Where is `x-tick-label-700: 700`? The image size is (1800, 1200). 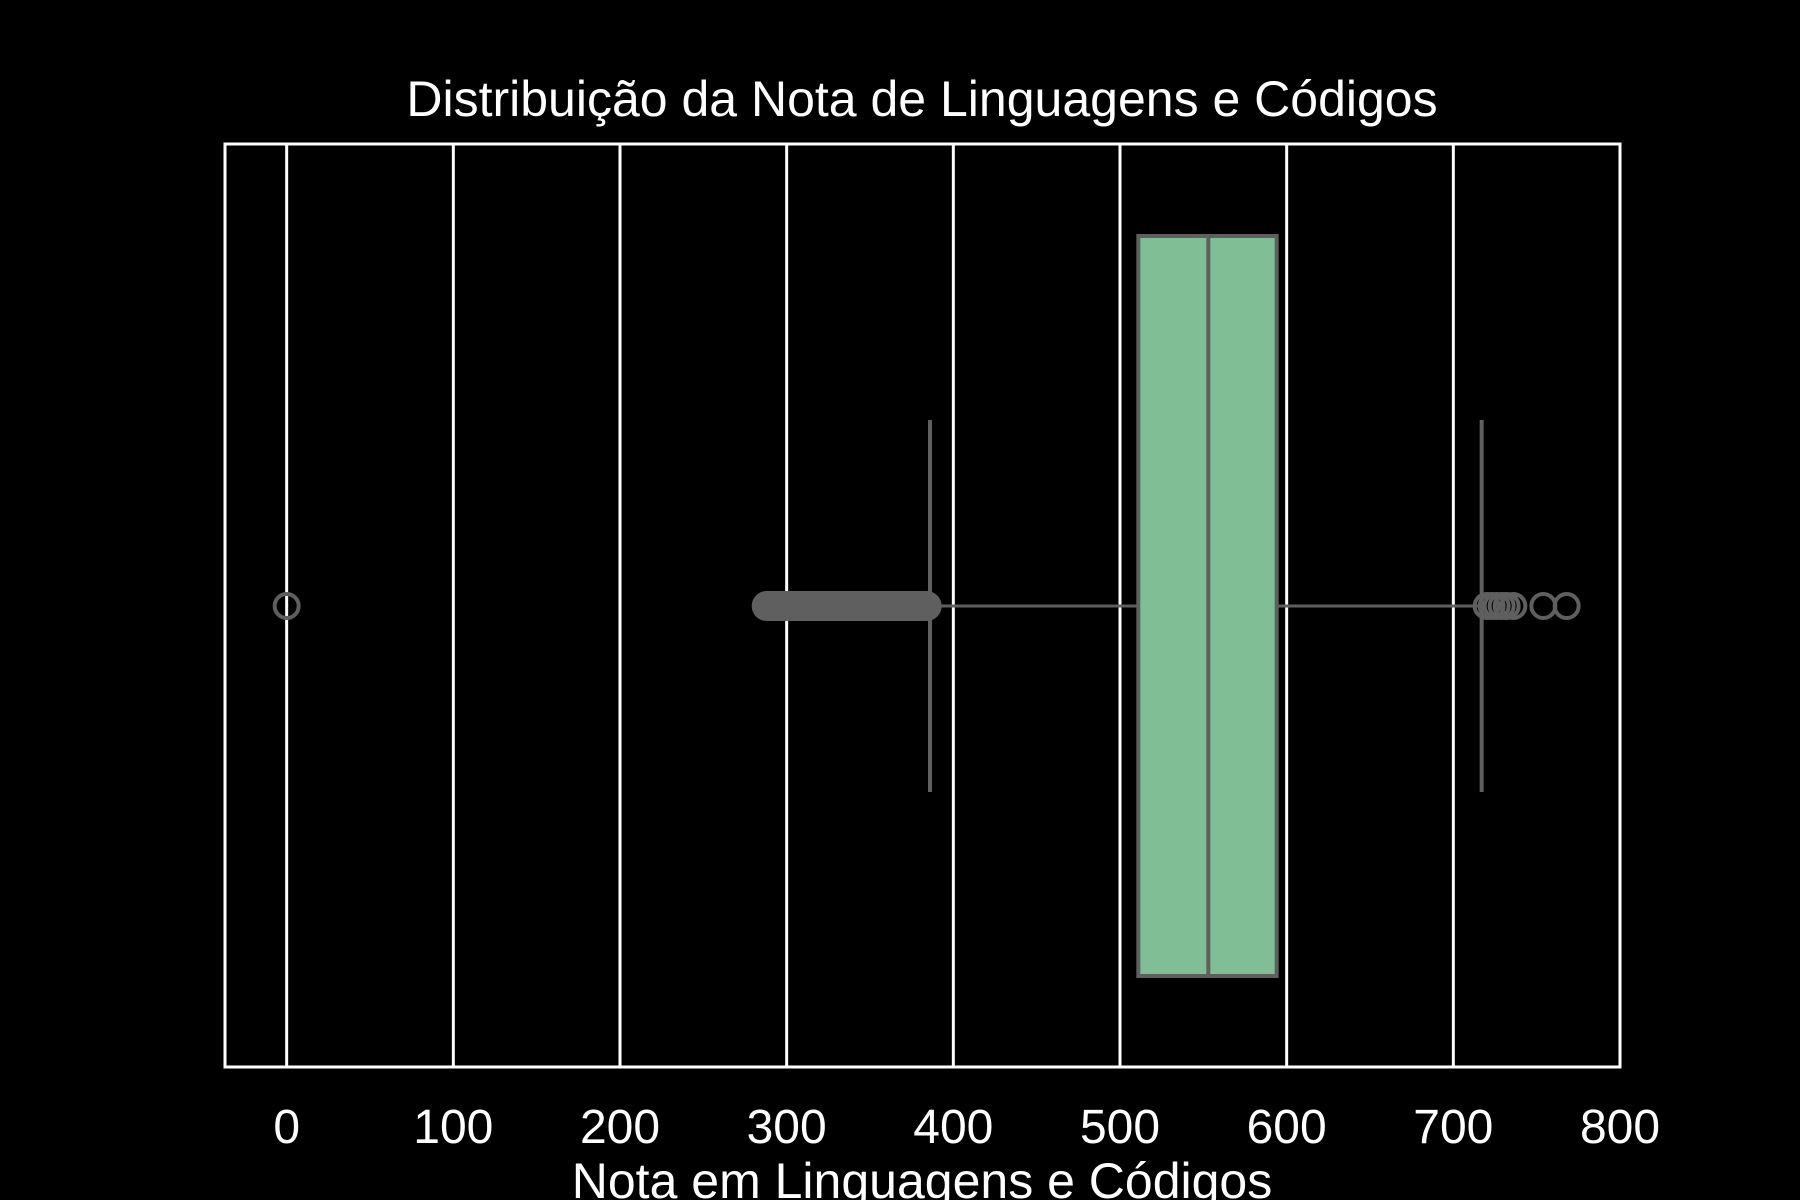
x-tick-label-700: 700 is located at coordinates (1453, 1127).